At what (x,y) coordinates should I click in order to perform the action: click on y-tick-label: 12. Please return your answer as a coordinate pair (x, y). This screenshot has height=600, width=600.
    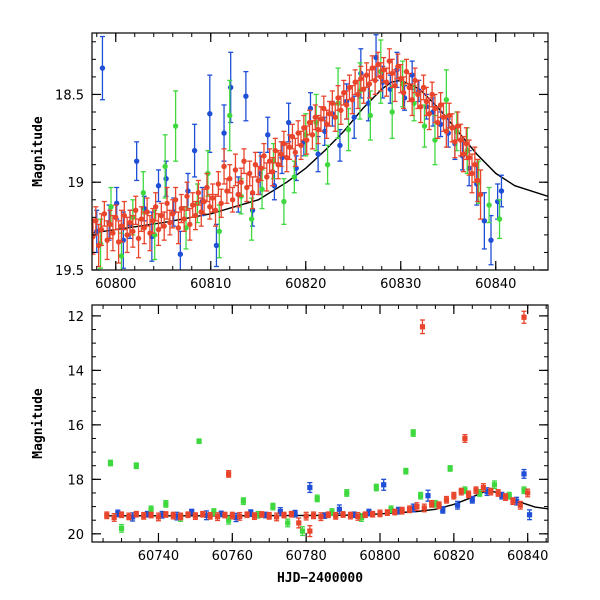
    Looking at the image, I should click on (75, 317).